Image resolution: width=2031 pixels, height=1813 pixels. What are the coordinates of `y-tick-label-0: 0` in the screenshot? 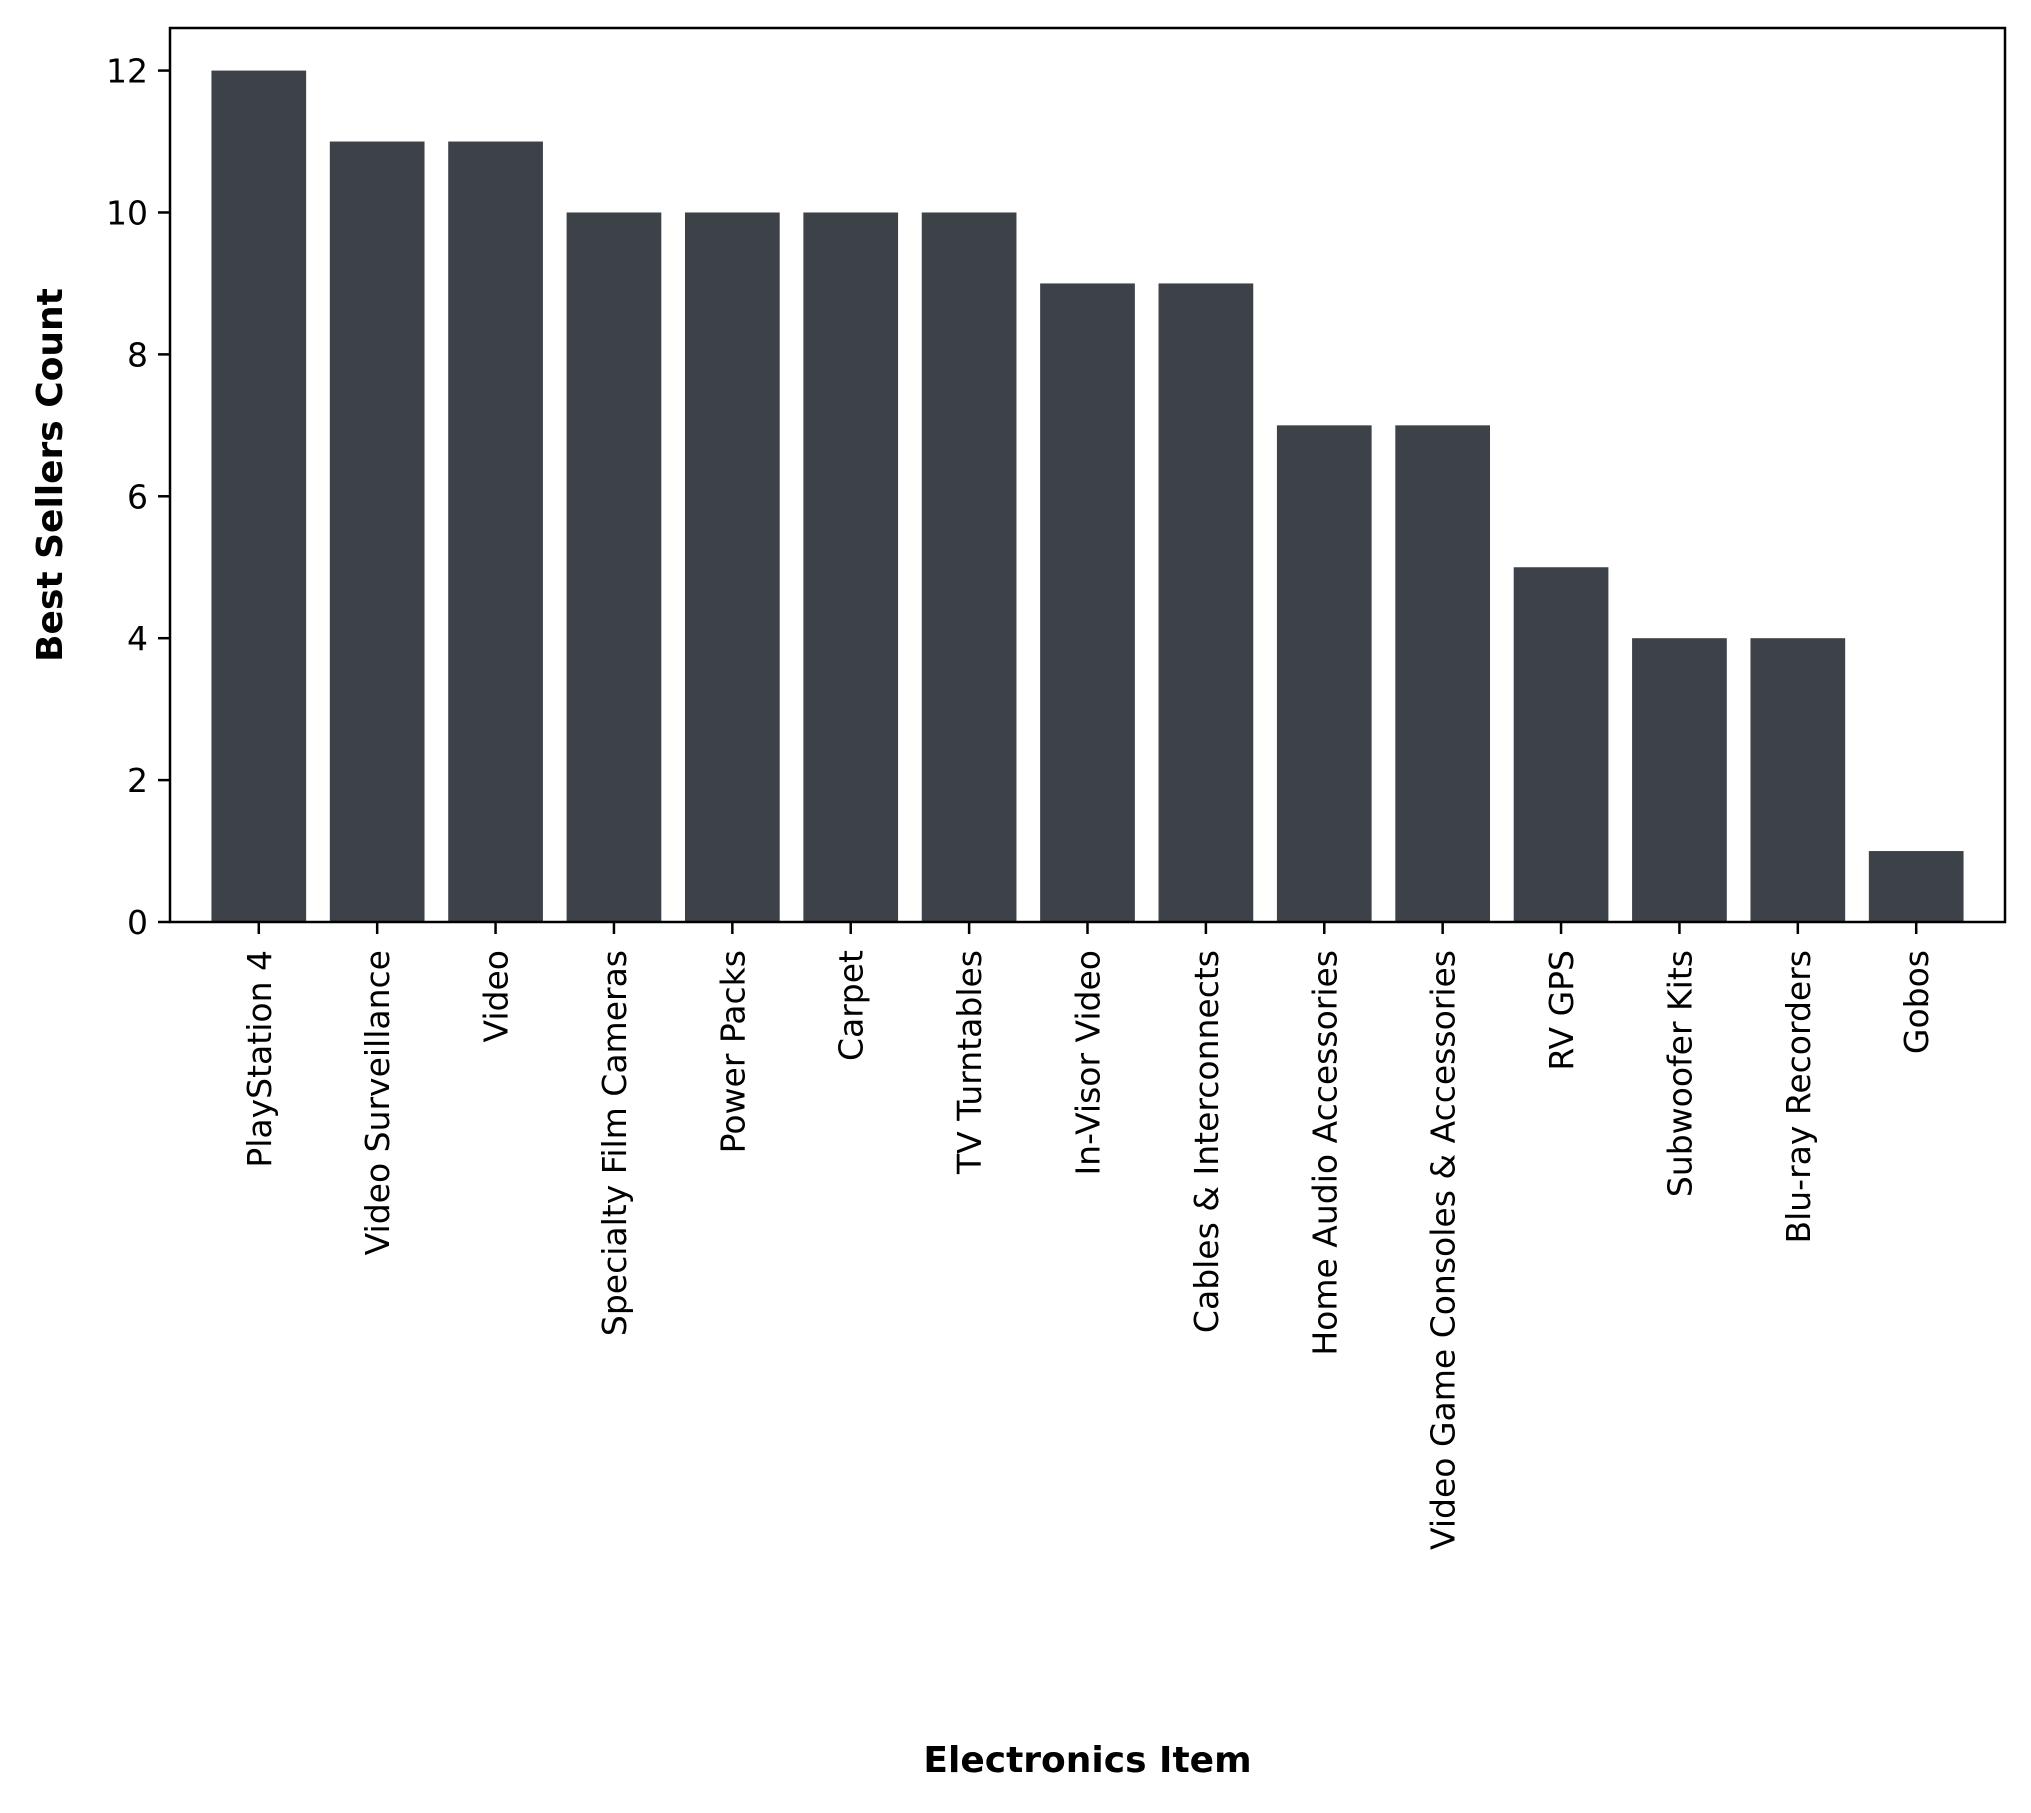 It's located at (137, 922).